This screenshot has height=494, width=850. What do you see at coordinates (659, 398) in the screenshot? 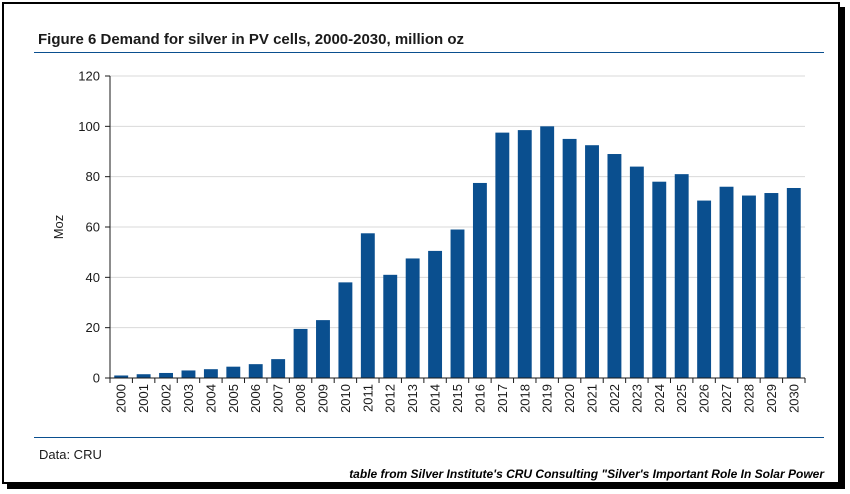
I see `x-tick-label: 2024` at bounding box center [659, 398].